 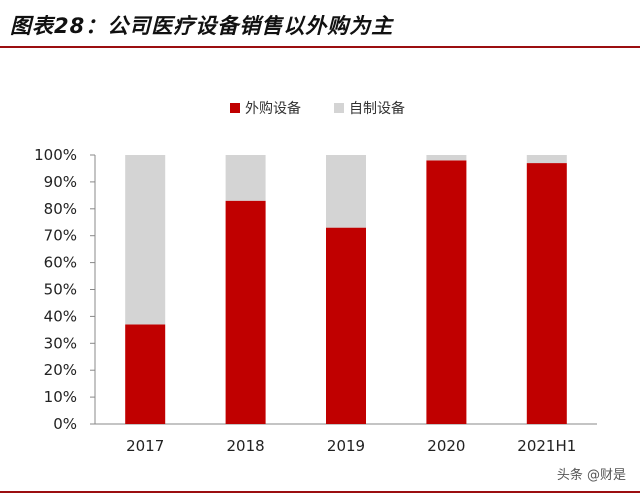 I want to click on bar-self-made-2019, so click(x=346, y=191).